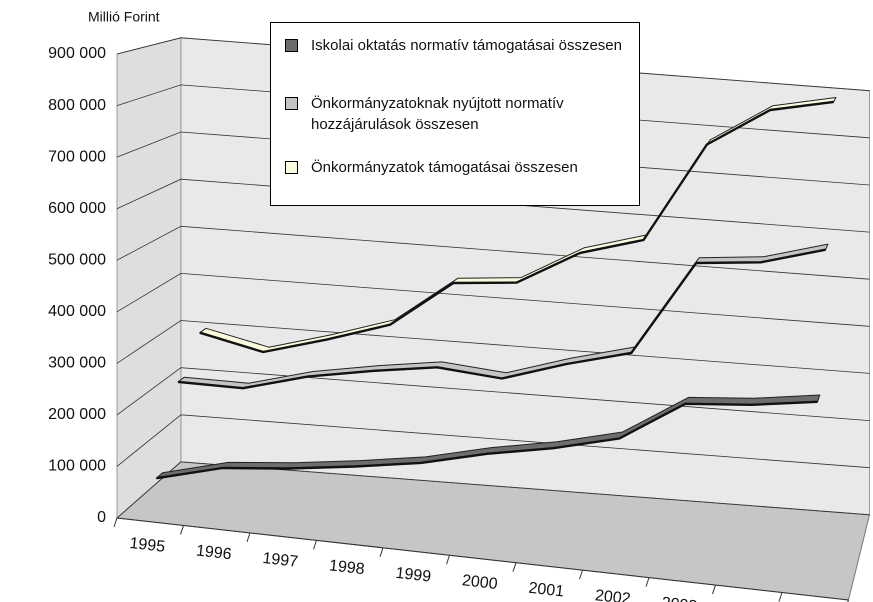  I want to click on y-tick-label: 700 000, so click(77, 156).